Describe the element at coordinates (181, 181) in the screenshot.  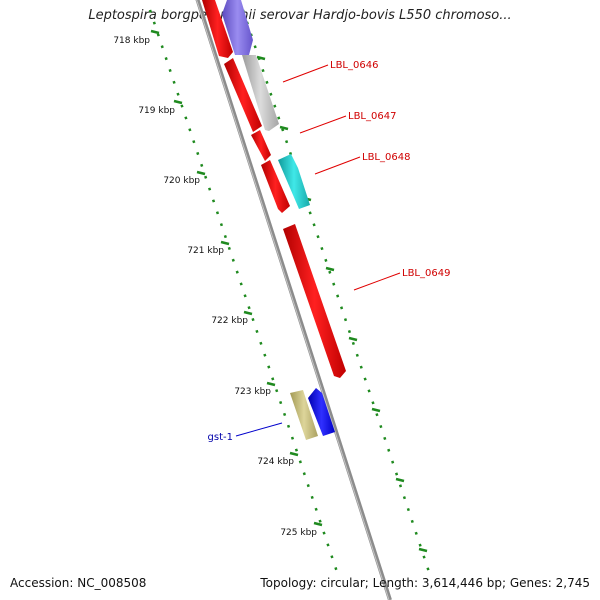
I see `tick-label-720: 720 kbp` at that location.